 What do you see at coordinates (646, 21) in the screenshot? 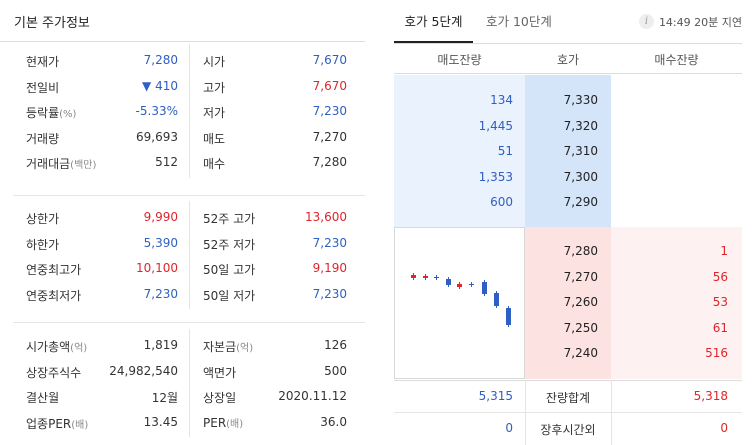
I see `info-icon: i` at bounding box center [646, 21].